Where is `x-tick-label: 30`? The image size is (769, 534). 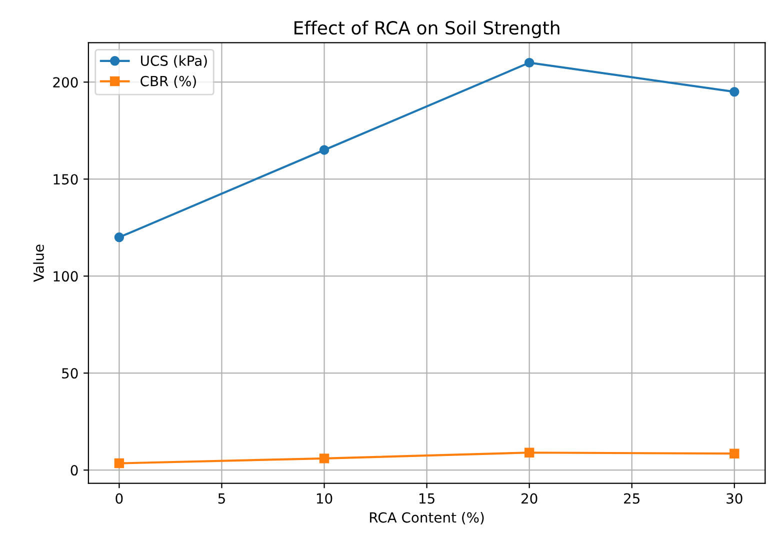
x-tick-label: 30 is located at coordinates (734, 498).